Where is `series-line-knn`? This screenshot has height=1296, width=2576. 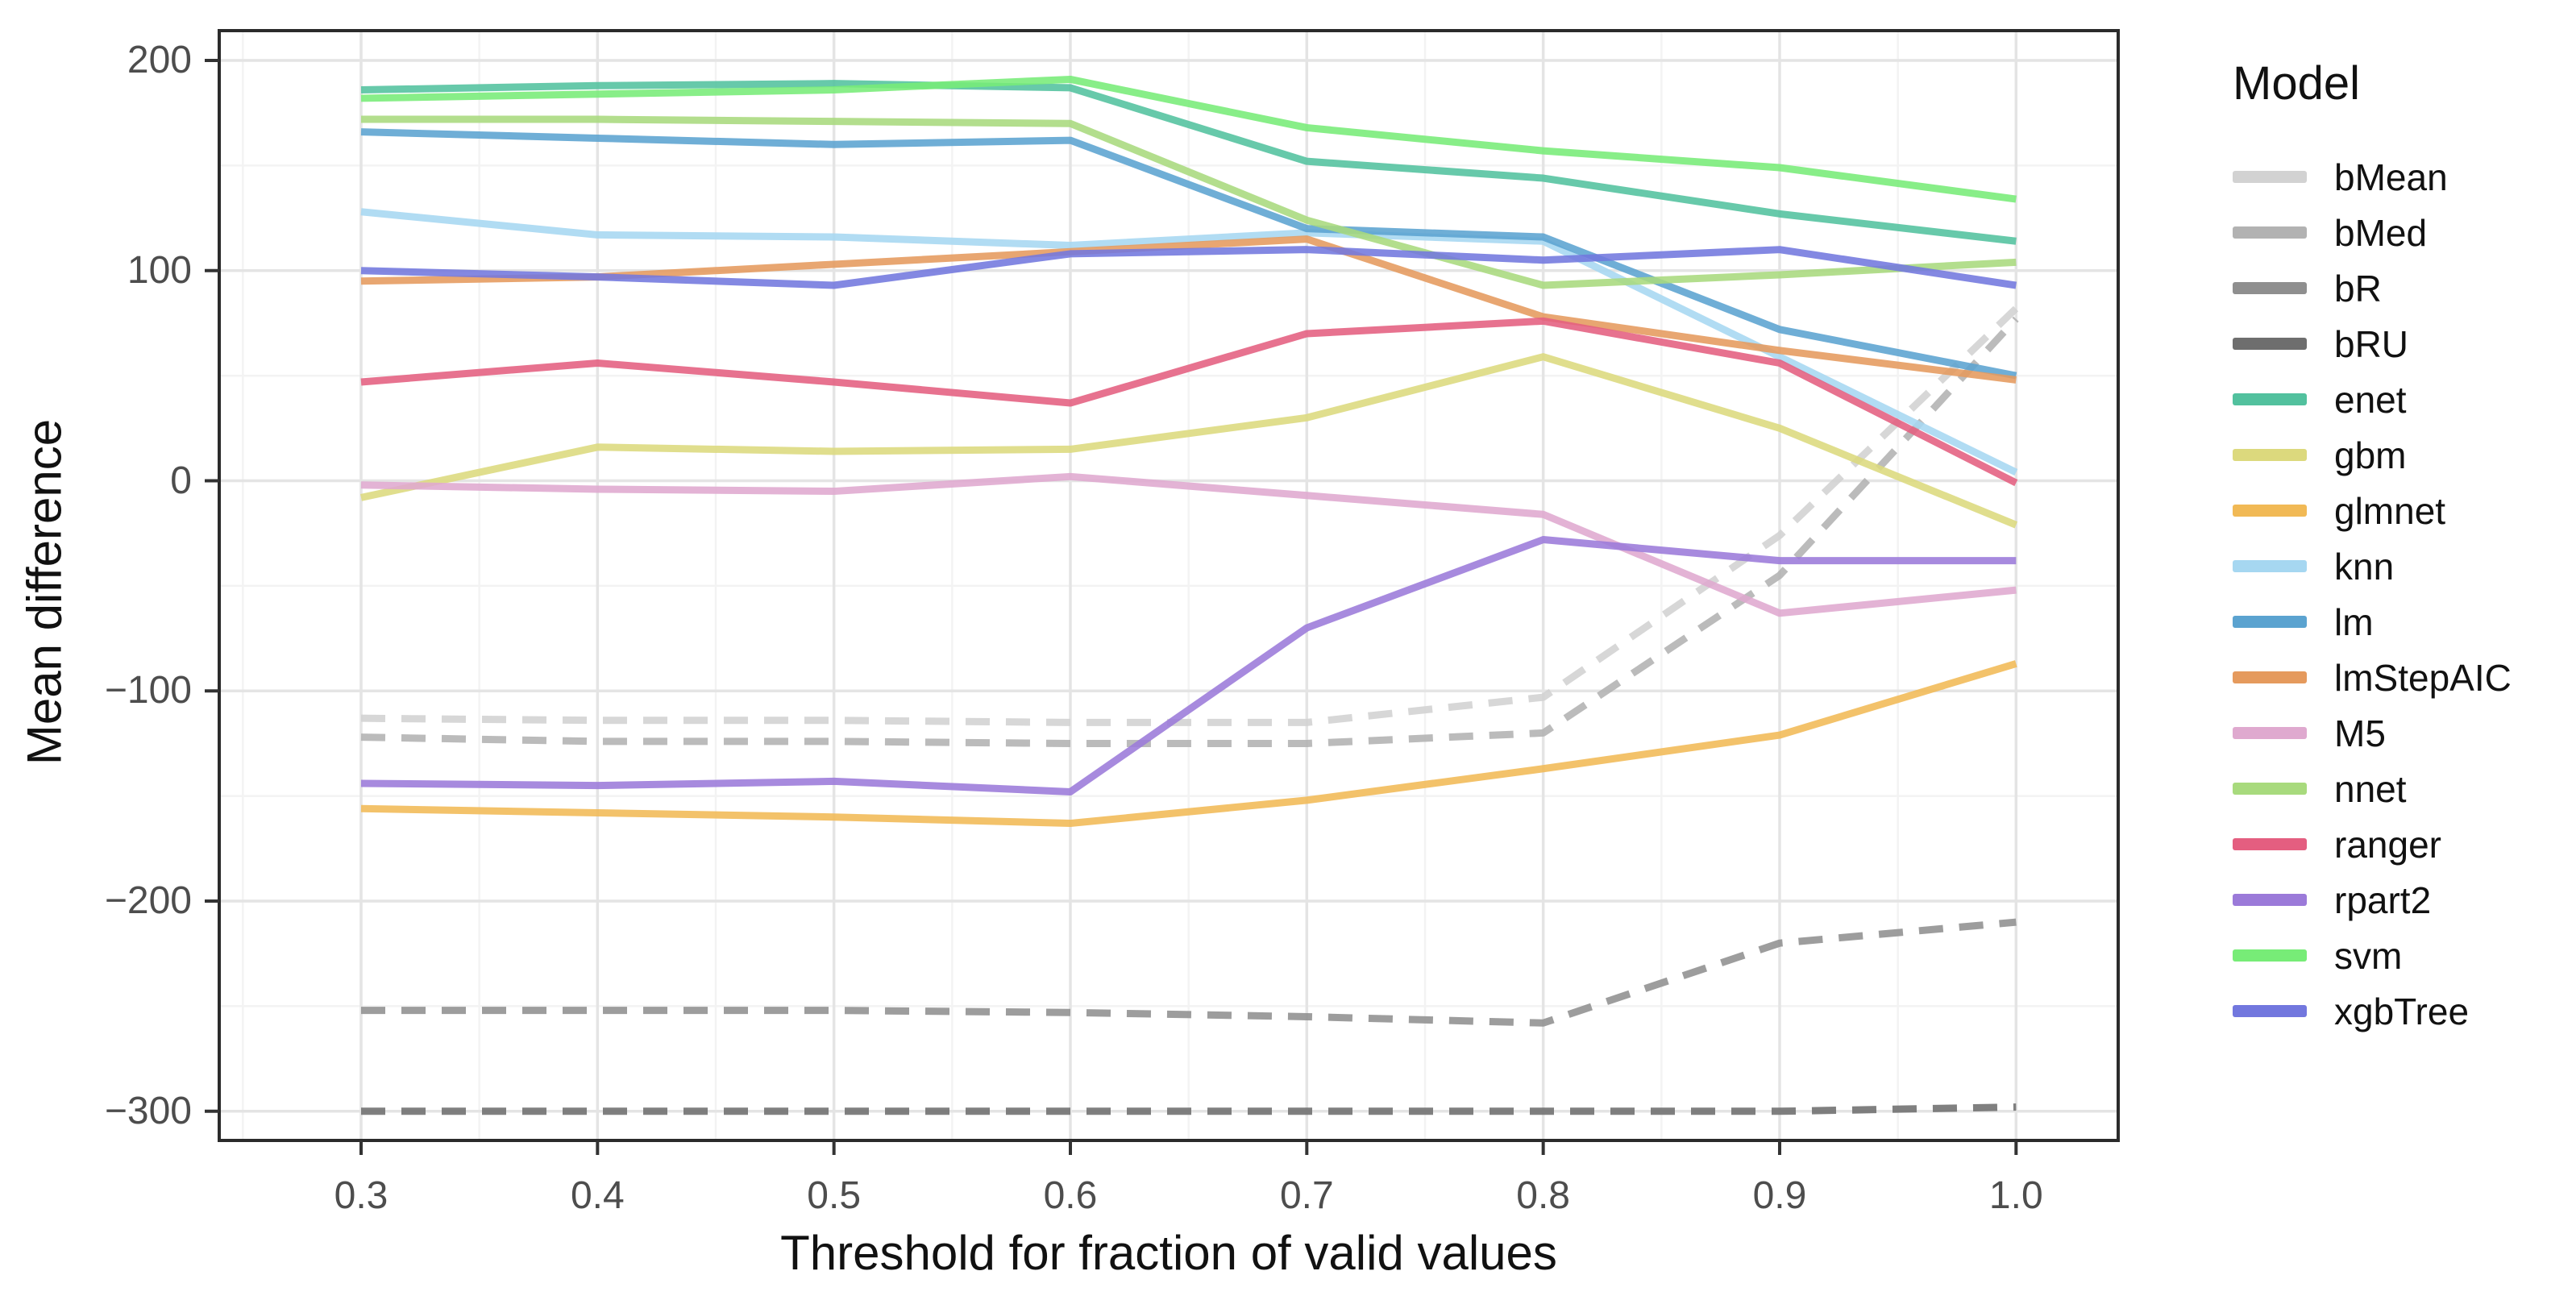
series-line-knn is located at coordinates (1189, 342).